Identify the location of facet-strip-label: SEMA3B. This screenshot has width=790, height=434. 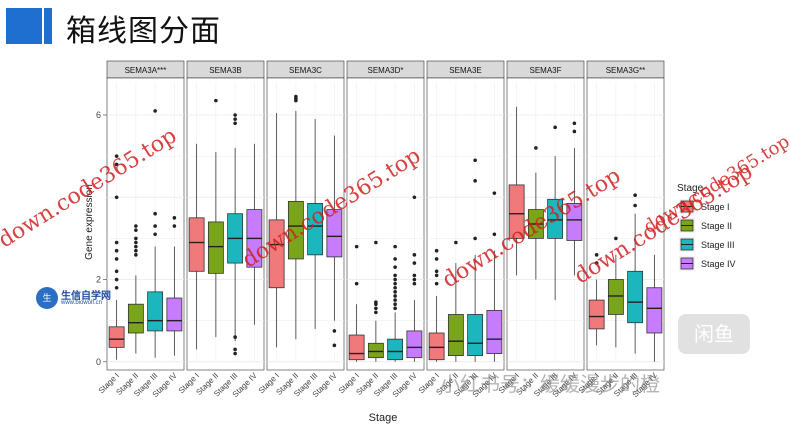
(225, 70).